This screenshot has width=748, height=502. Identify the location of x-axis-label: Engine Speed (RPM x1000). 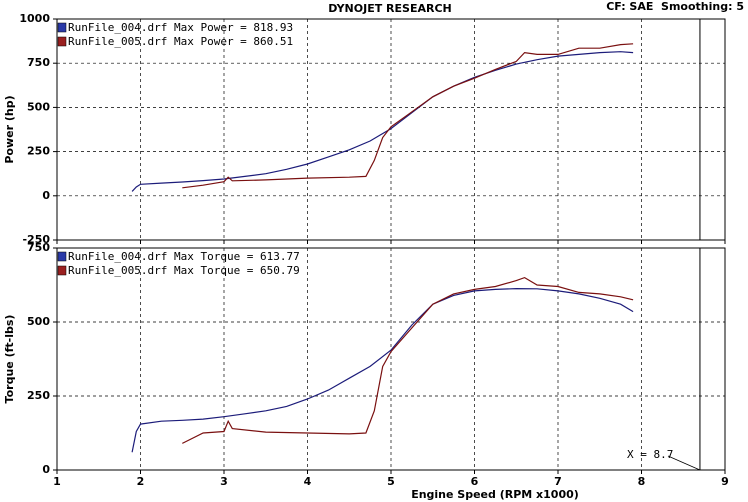
(495, 494).